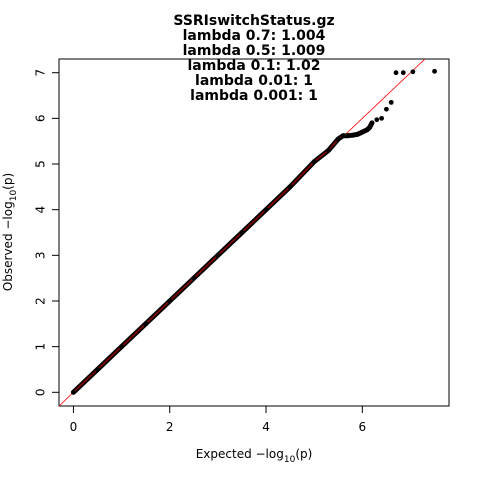 Image resolution: width=480 pixels, height=485 pixels. Describe the element at coordinates (14, 196) in the screenshot. I see `y-axis-label-subscript: 10` at that location.